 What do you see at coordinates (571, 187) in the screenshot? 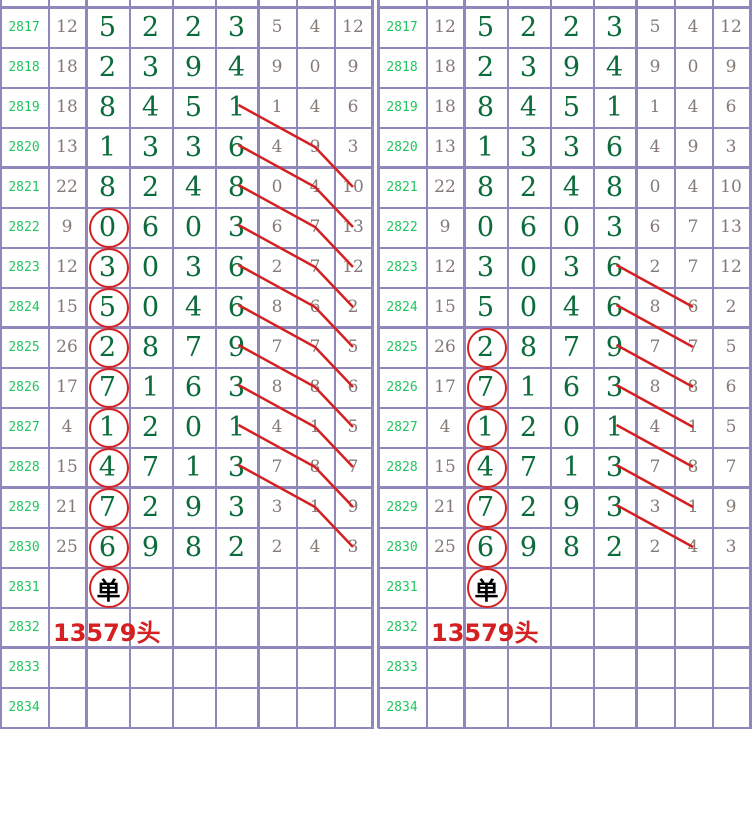
I see `digit-cell: 4` at bounding box center [571, 187].